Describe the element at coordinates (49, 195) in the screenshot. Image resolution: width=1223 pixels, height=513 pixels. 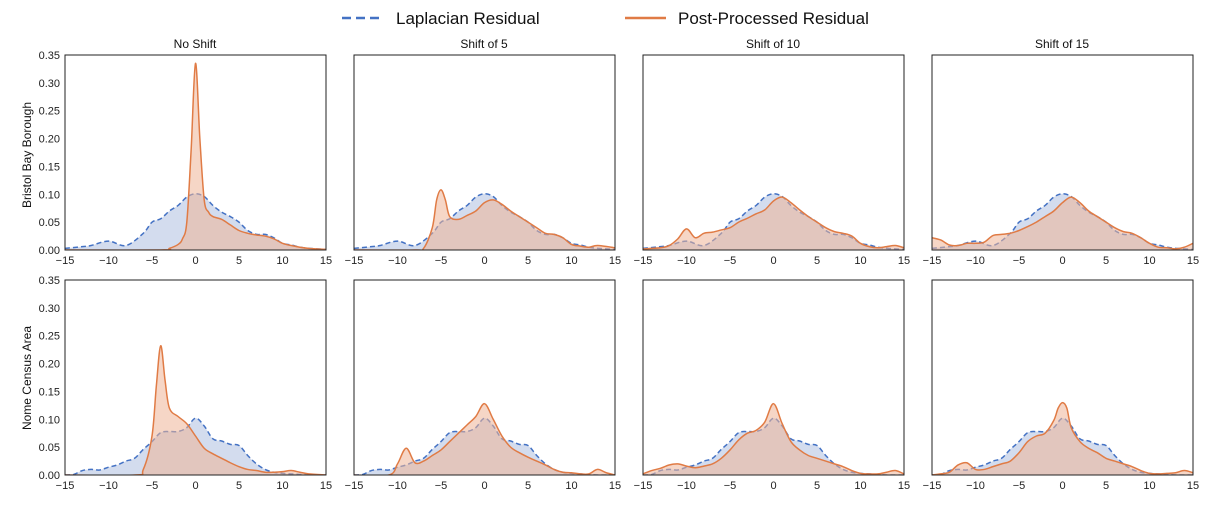
I see `y-tick-label: 0.10` at that location.